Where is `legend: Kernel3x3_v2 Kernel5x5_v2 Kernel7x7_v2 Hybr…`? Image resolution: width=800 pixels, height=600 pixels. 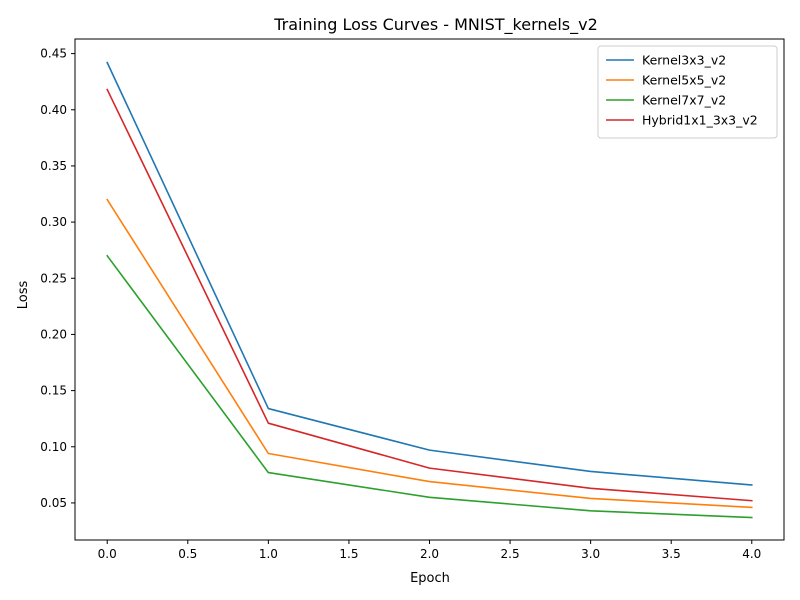
legend: Kernel3x3_v2 Kernel5x5_v2 Kernel7x7_v2 Hybr… is located at coordinates (687, 92).